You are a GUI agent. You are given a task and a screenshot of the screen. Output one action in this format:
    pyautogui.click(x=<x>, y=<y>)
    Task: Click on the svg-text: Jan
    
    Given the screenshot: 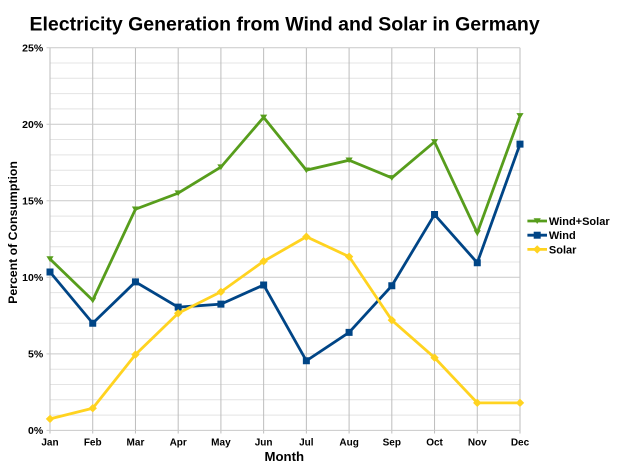 What is the action you would take?
    pyautogui.click(x=49, y=443)
    